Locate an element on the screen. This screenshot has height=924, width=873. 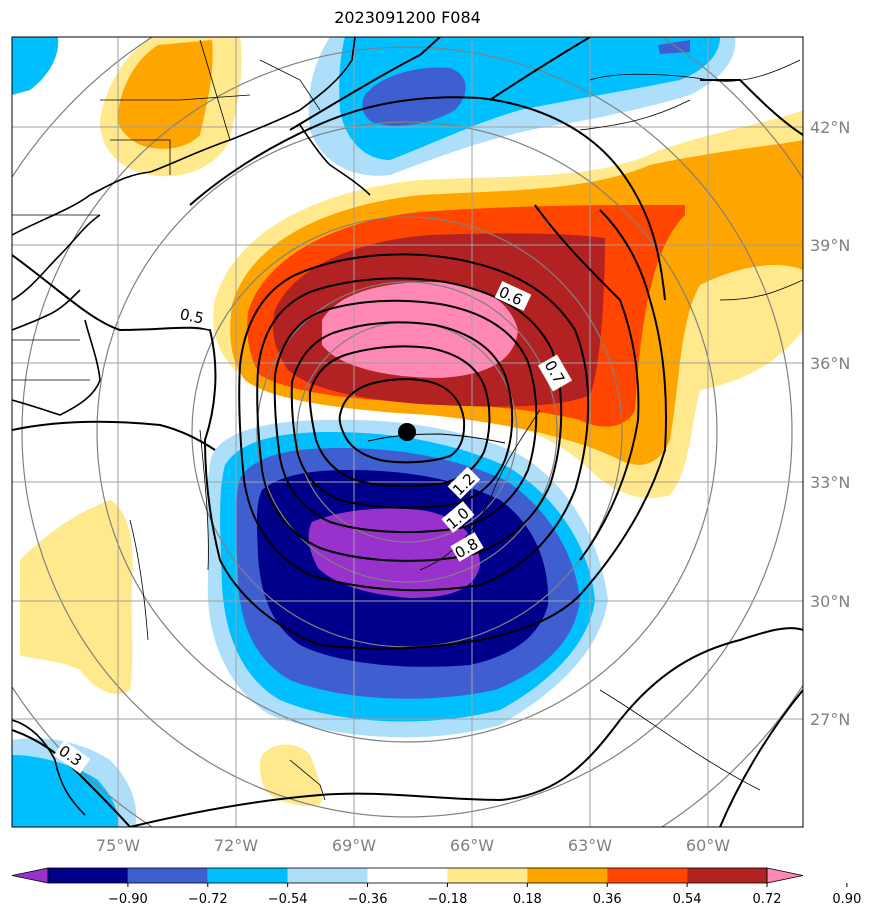
colorbar-extend-min is located at coordinates (30, 875).